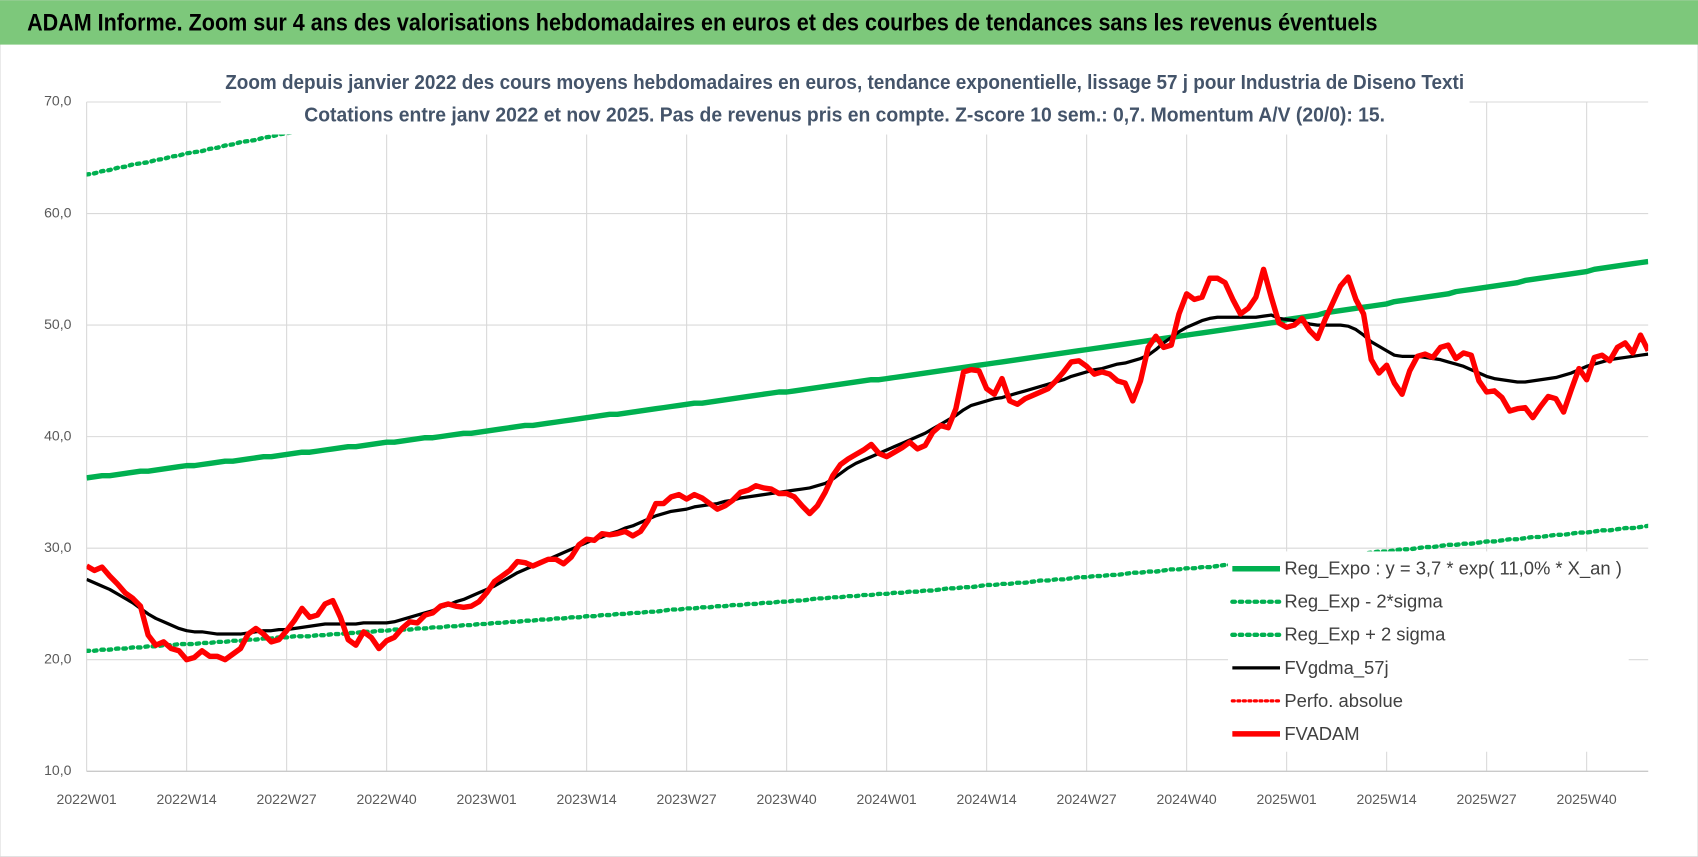 The width and height of the screenshot is (1698, 857). What do you see at coordinates (58, 212) in the screenshot?
I see `y-tick-label: 60,0` at bounding box center [58, 212].